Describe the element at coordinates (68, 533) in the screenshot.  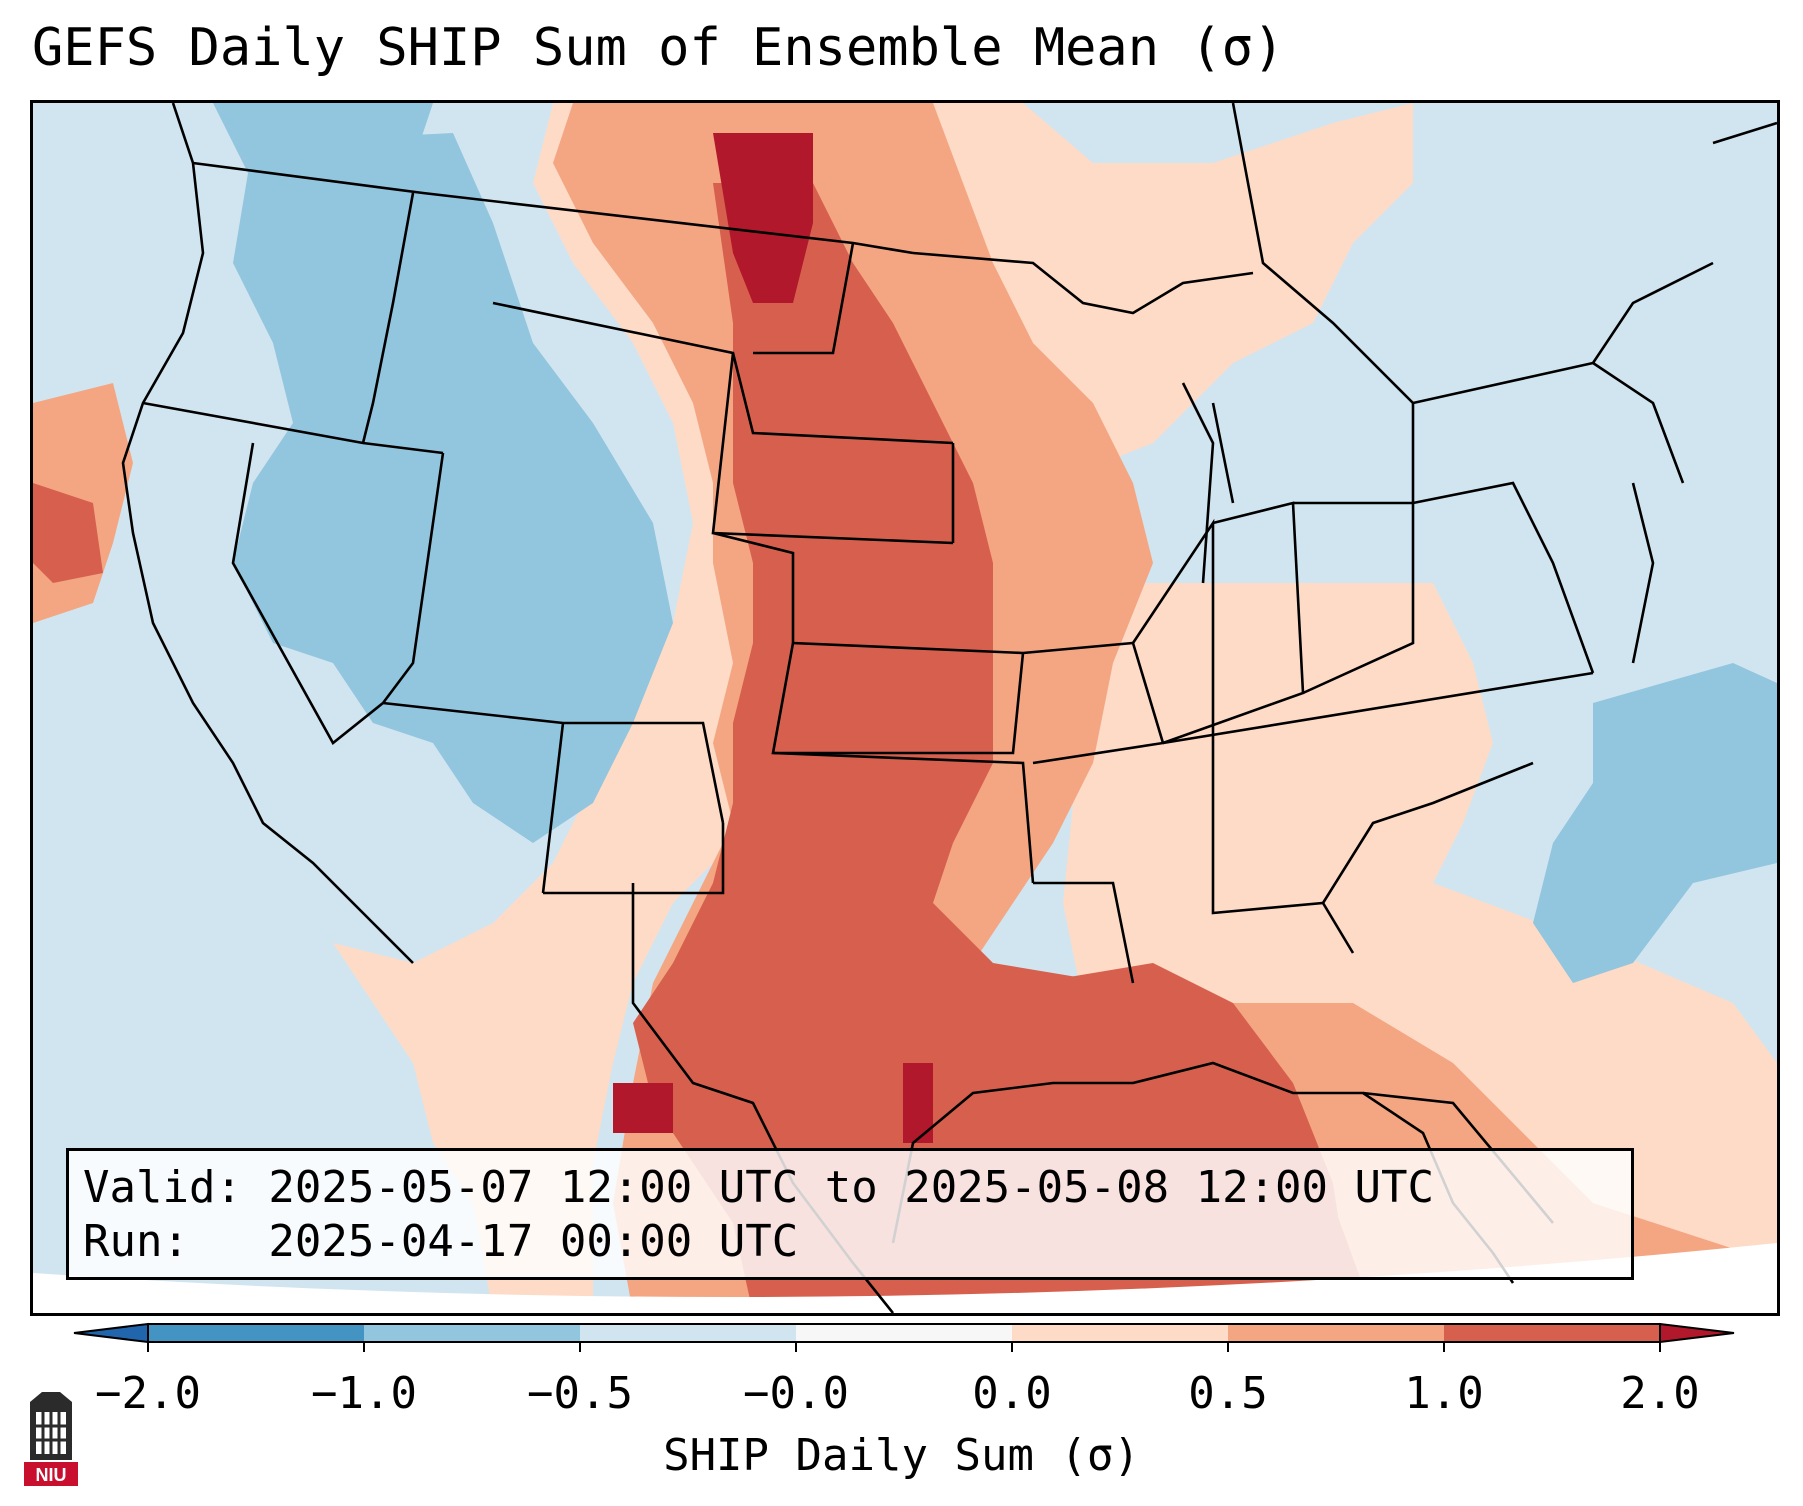
I see `field-westcoast-dark` at that location.